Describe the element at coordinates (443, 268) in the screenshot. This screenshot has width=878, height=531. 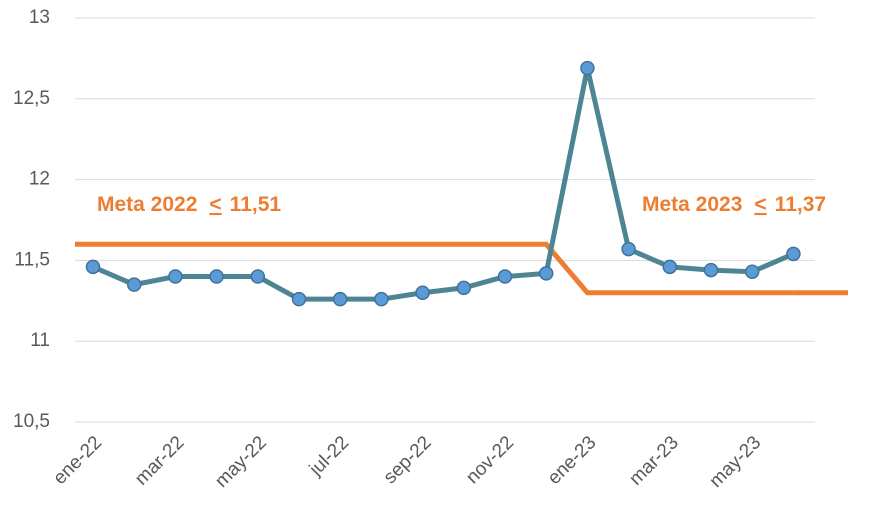
I see `target-line` at that location.